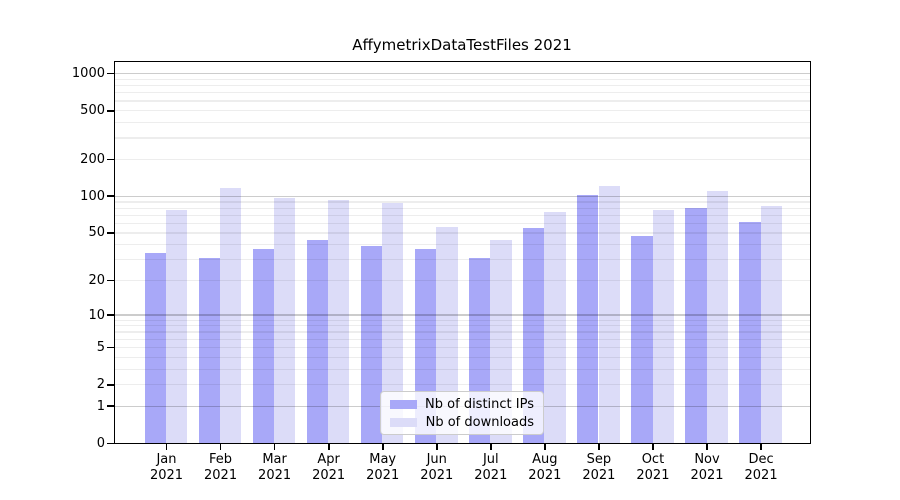 The image size is (900, 500). I want to click on x-tick-month: Sep, so click(599, 459).